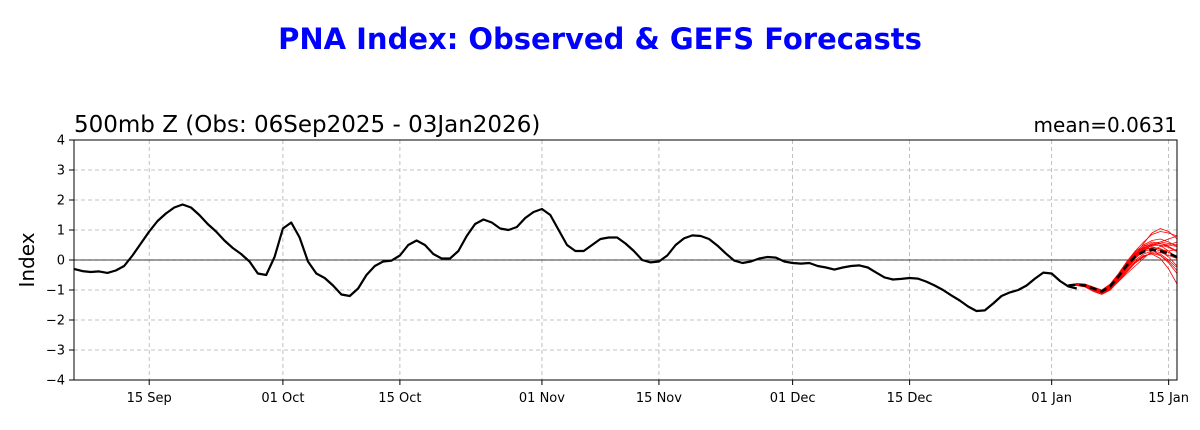 The height and width of the screenshot is (430, 1200). I want to click on ensemble-mean-line, so click(1122, 270).